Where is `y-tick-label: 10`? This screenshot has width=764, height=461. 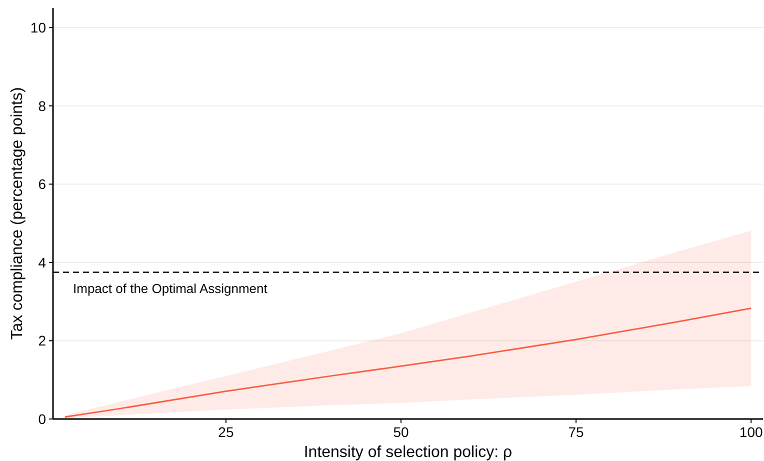
y-tick-label: 10 is located at coordinates (38, 27).